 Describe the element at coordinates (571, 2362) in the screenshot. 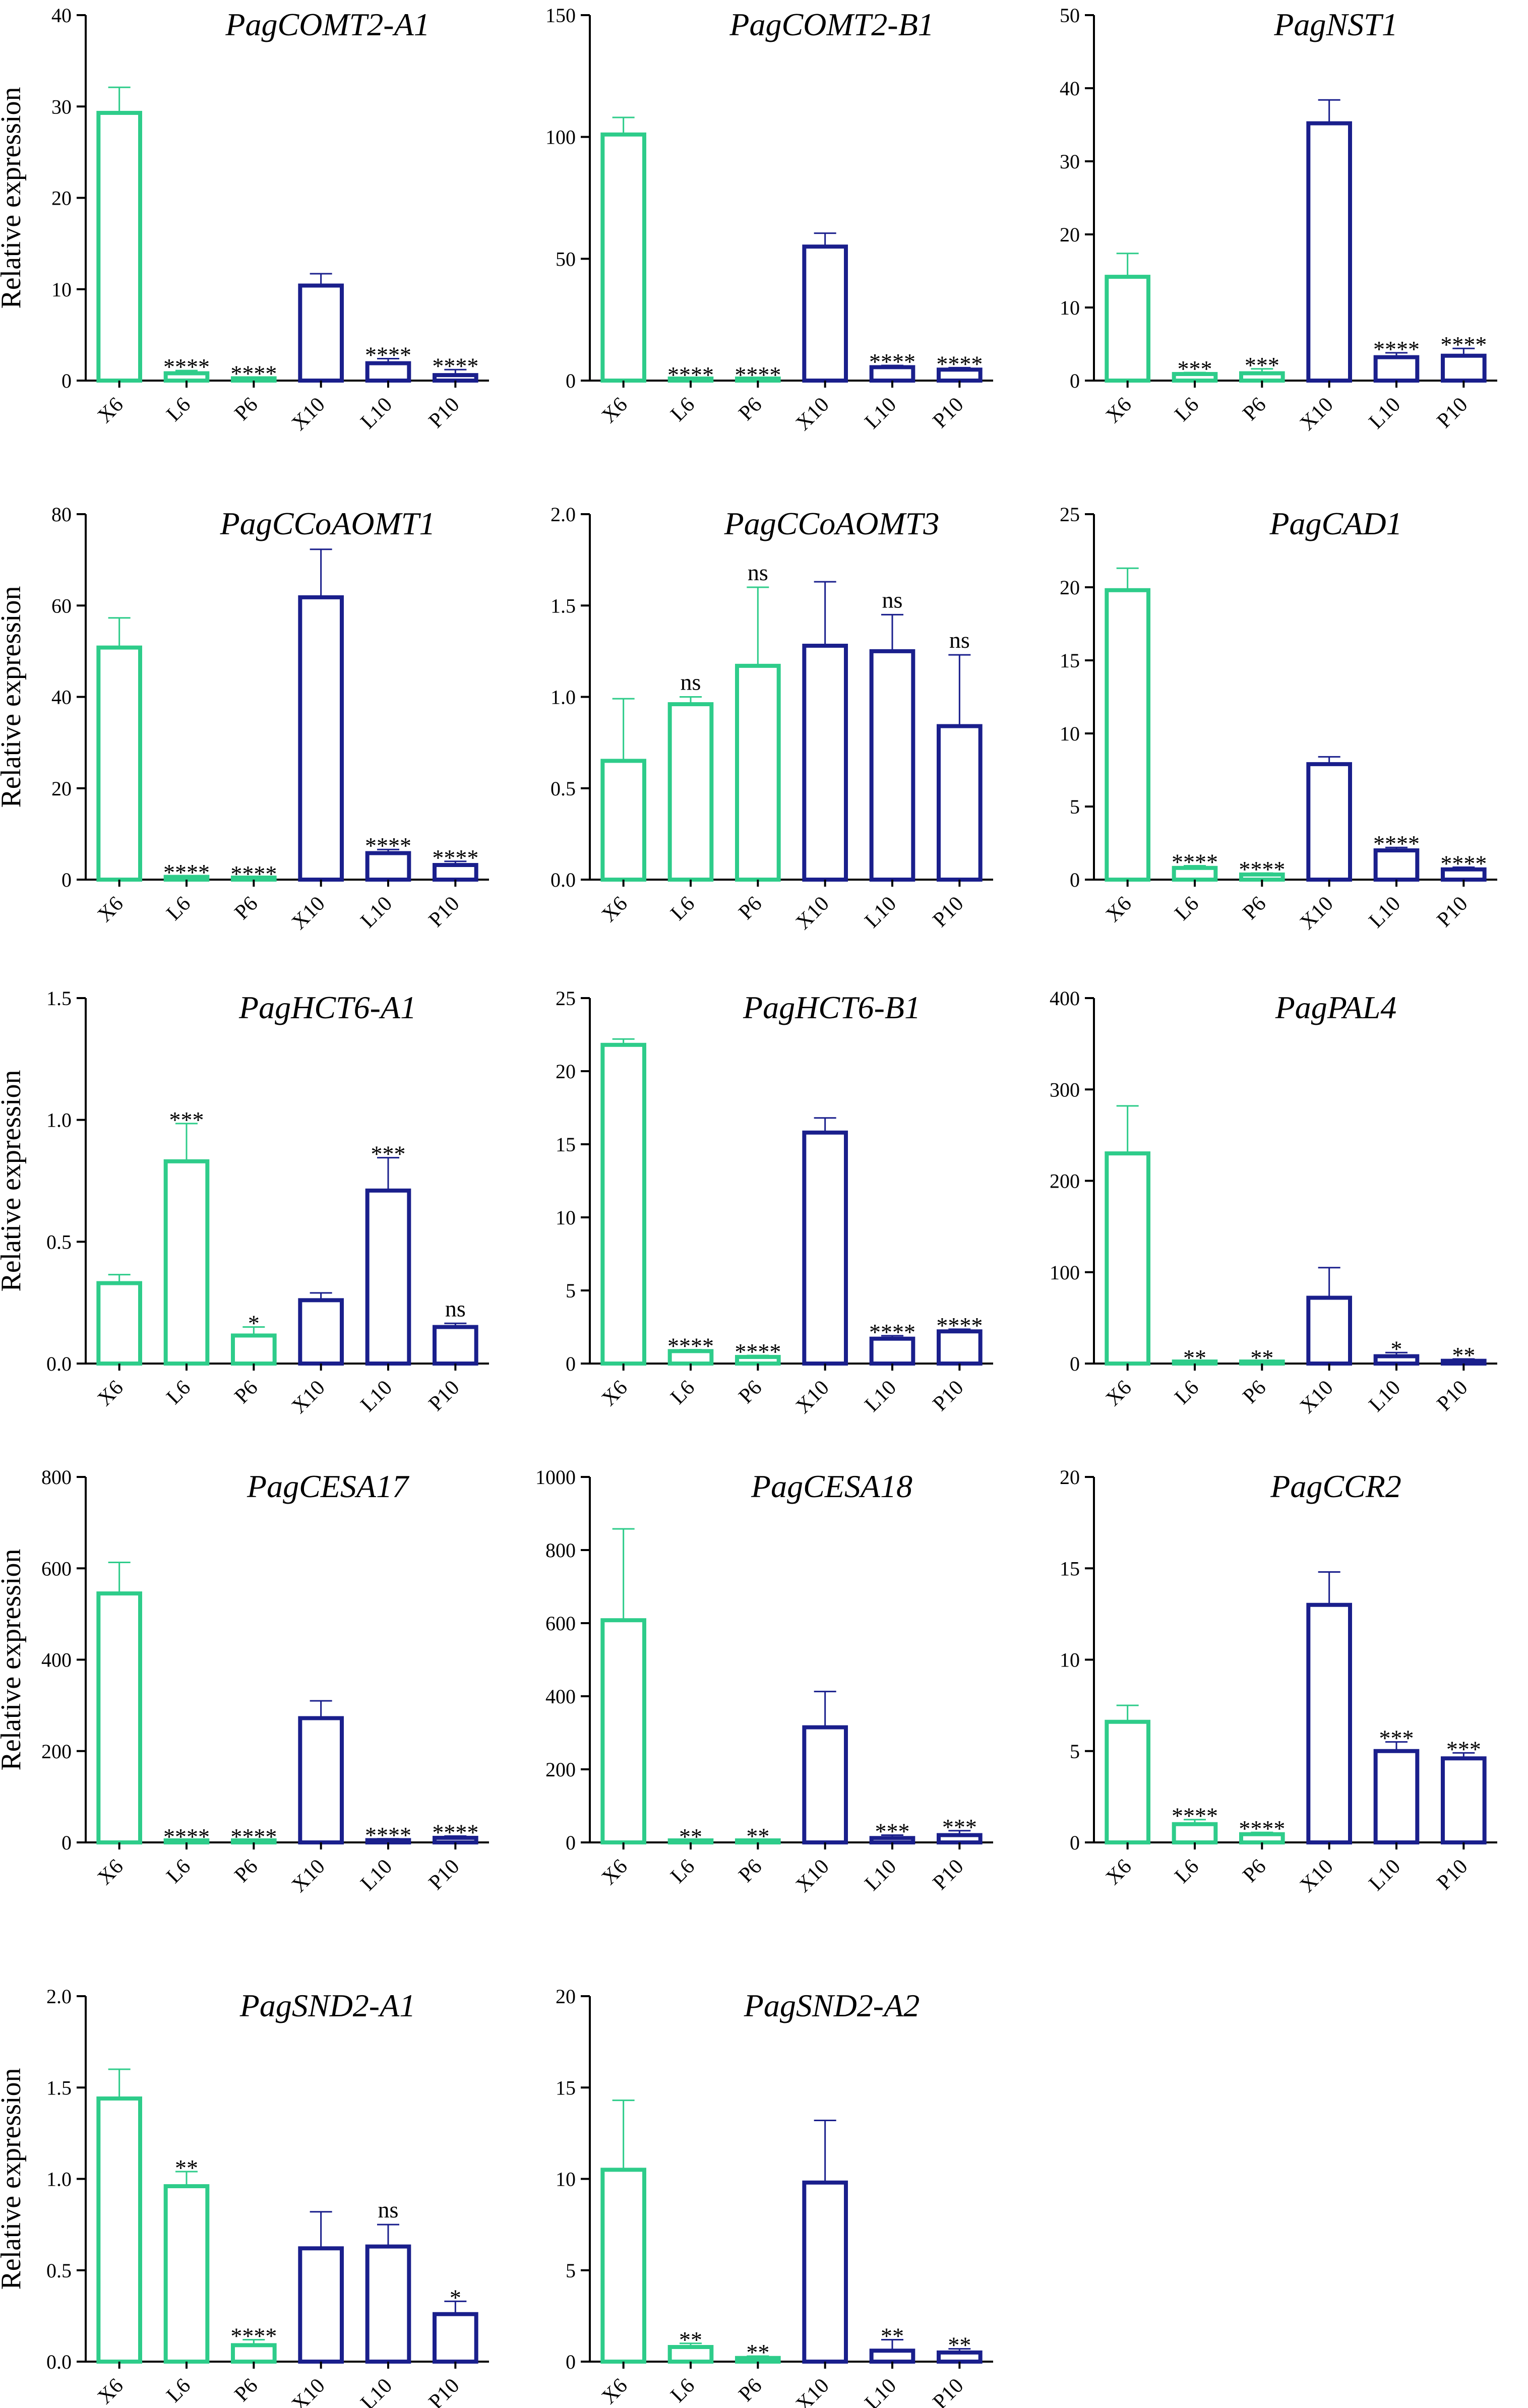

I see `y-tick-label: 0` at that location.